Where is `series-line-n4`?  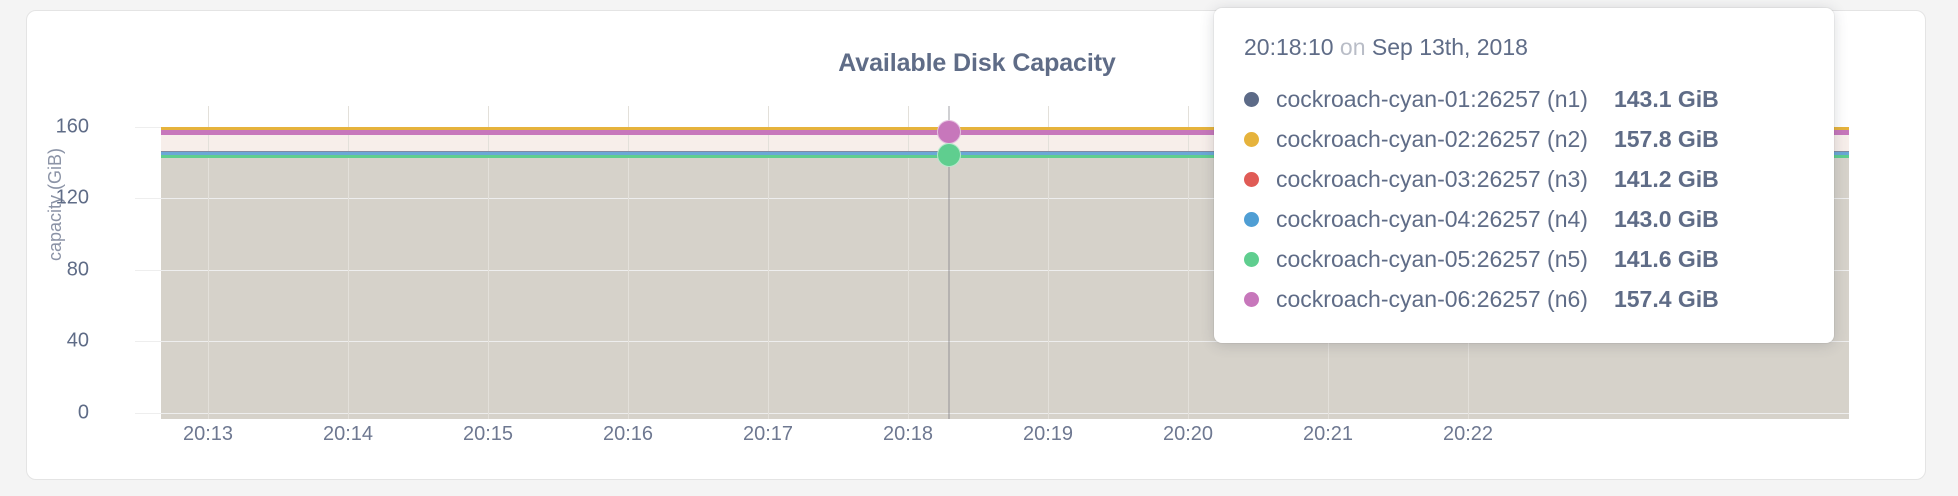
series-line-n4 is located at coordinates (1005, 153).